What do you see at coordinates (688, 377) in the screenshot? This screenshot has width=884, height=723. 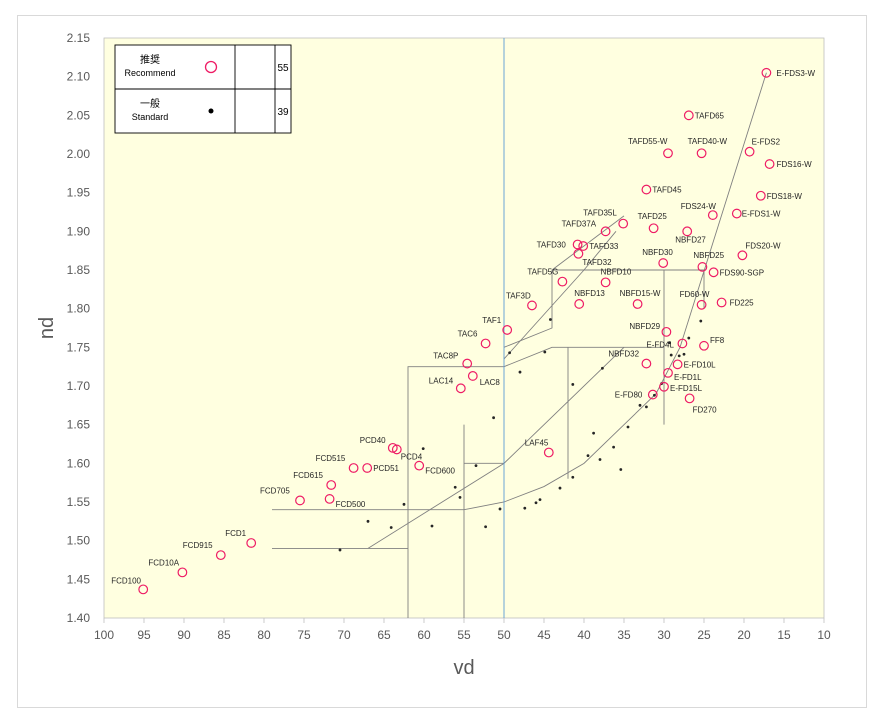 I see `point-label: E-FD1L` at bounding box center [688, 377].